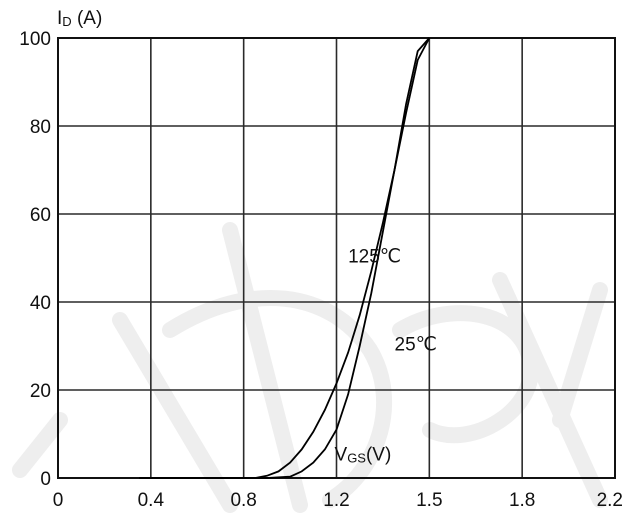  Describe the element at coordinates (610, 500) in the screenshot. I see `x-tick-label: 2.2` at that location.